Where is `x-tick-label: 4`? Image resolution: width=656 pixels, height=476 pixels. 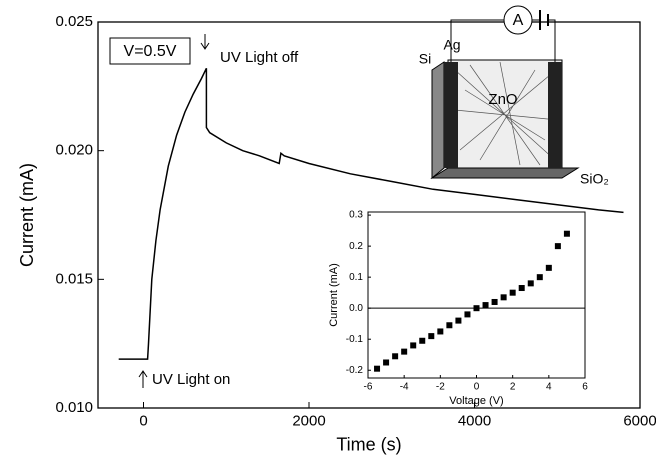 x-tick-label: 4 is located at coordinates (549, 387).